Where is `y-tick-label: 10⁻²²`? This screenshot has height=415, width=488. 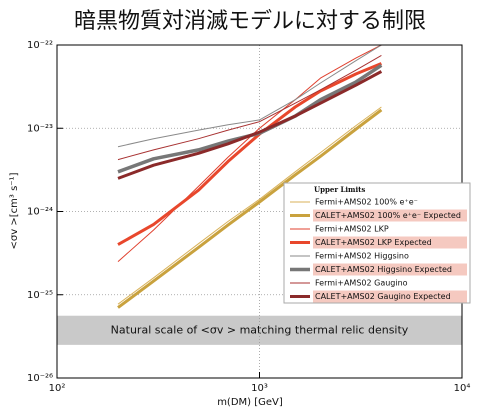 y-tick-label: 10⁻²² is located at coordinates (40, 45).